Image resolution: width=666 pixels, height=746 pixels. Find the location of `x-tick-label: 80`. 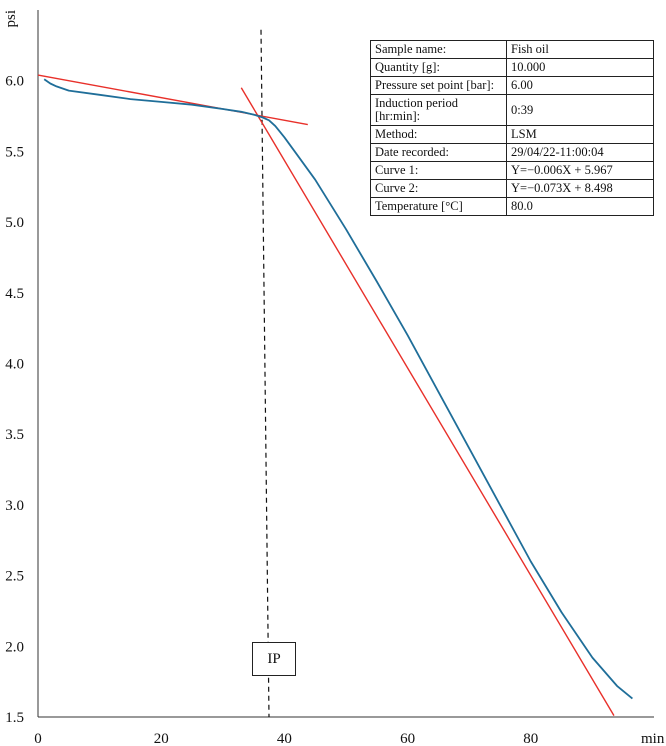

x-tick-label: 80 is located at coordinates (530, 738).